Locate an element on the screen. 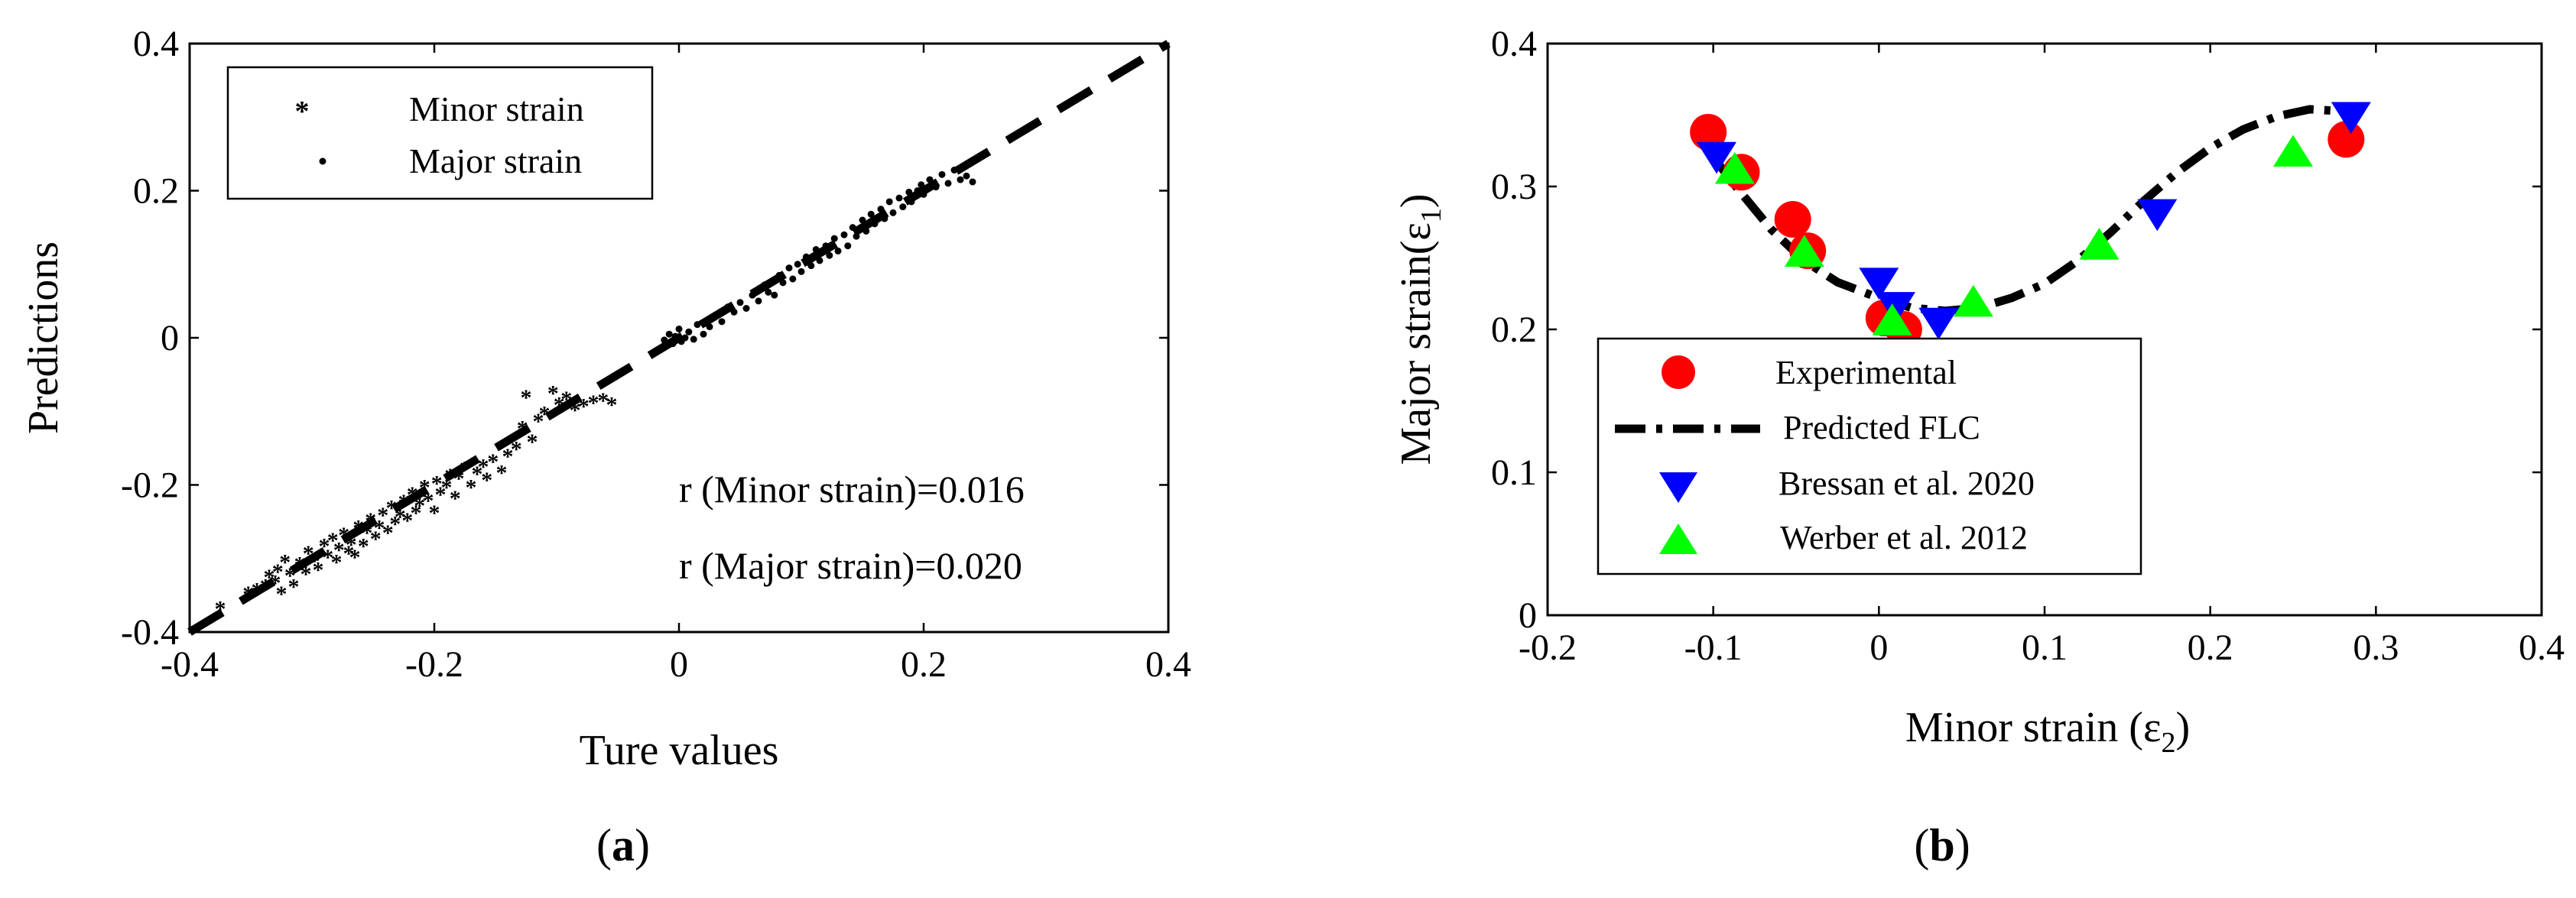 This screenshot has height=898, width=2576. panel-a-y-tick-label: 0.2 is located at coordinates (156, 192).